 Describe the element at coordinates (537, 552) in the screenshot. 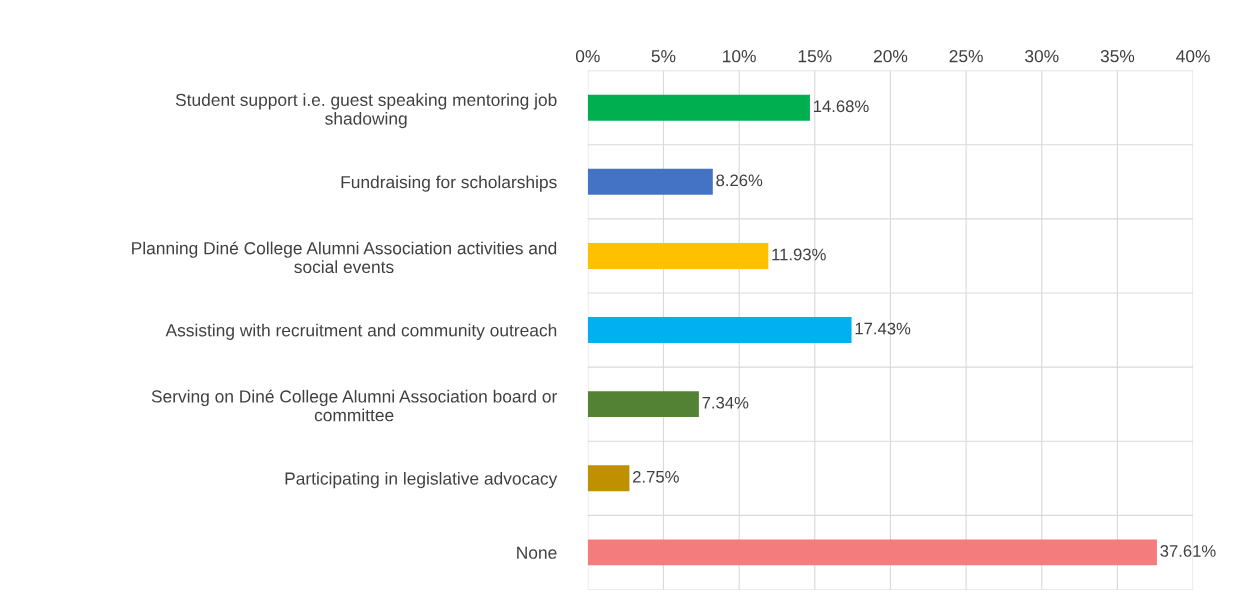

I see `y-tick-label: None` at that location.